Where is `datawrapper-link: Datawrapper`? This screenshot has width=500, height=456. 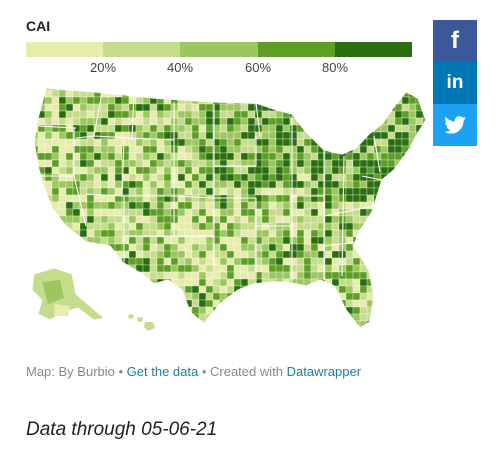
datawrapper-link: Datawrapper is located at coordinates (324, 371).